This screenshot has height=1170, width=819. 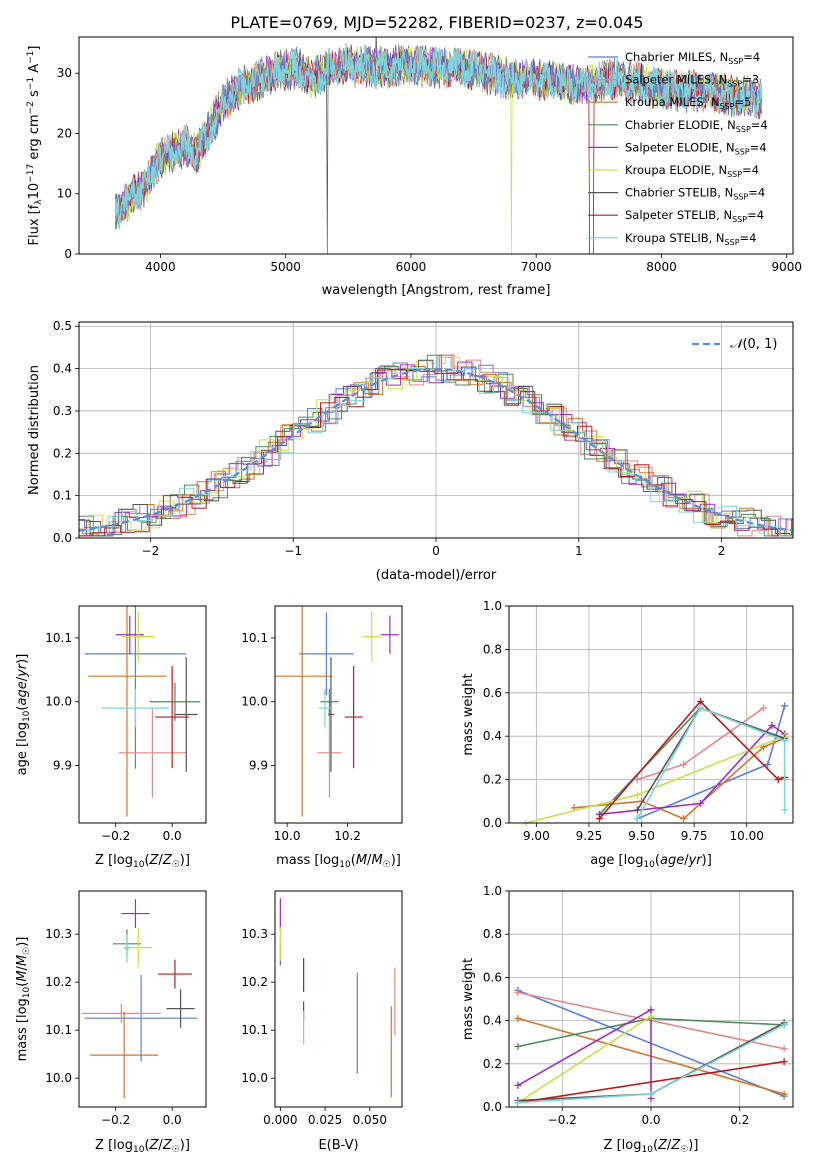 What do you see at coordinates (694, 216) in the screenshot?
I see `legend-entry: Salpeter STELIB, NSSP=4` at bounding box center [694, 216].